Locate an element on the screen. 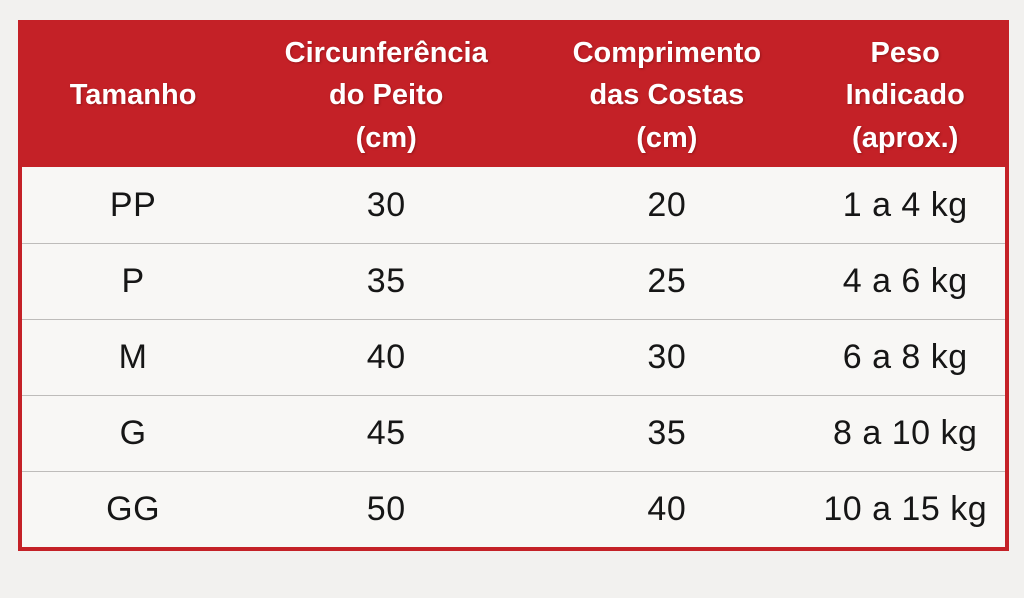  cell-chest: 45 is located at coordinates (386, 433).